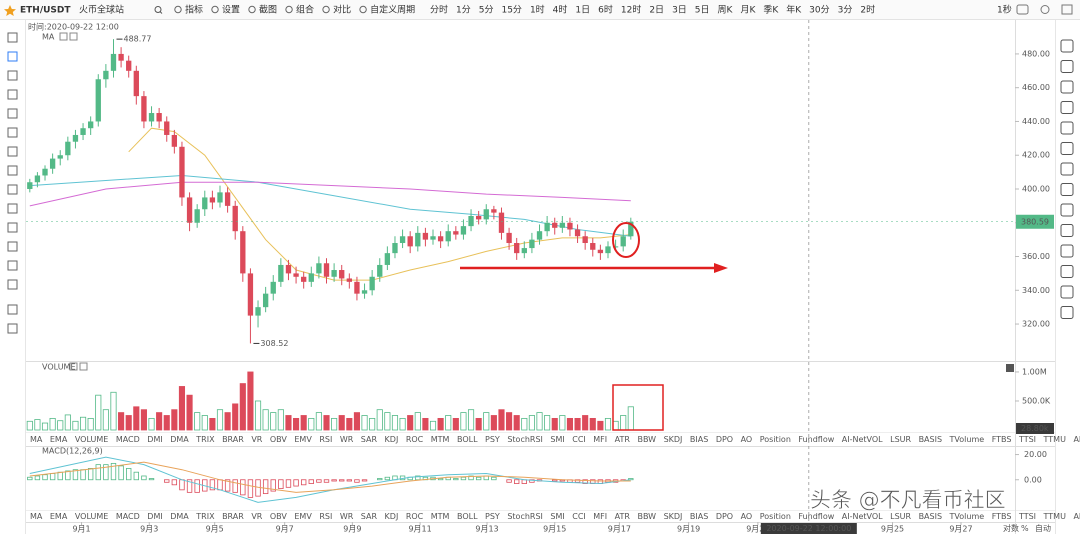 The width and height of the screenshot is (1080, 534). I want to click on settings-icon, so click(1045, 9).